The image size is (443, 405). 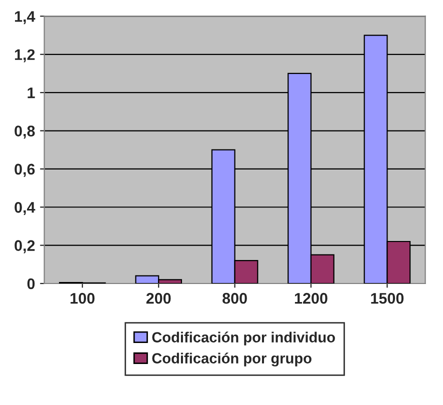 I want to click on y-tick-label: 0,8, so click(x=24, y=132).